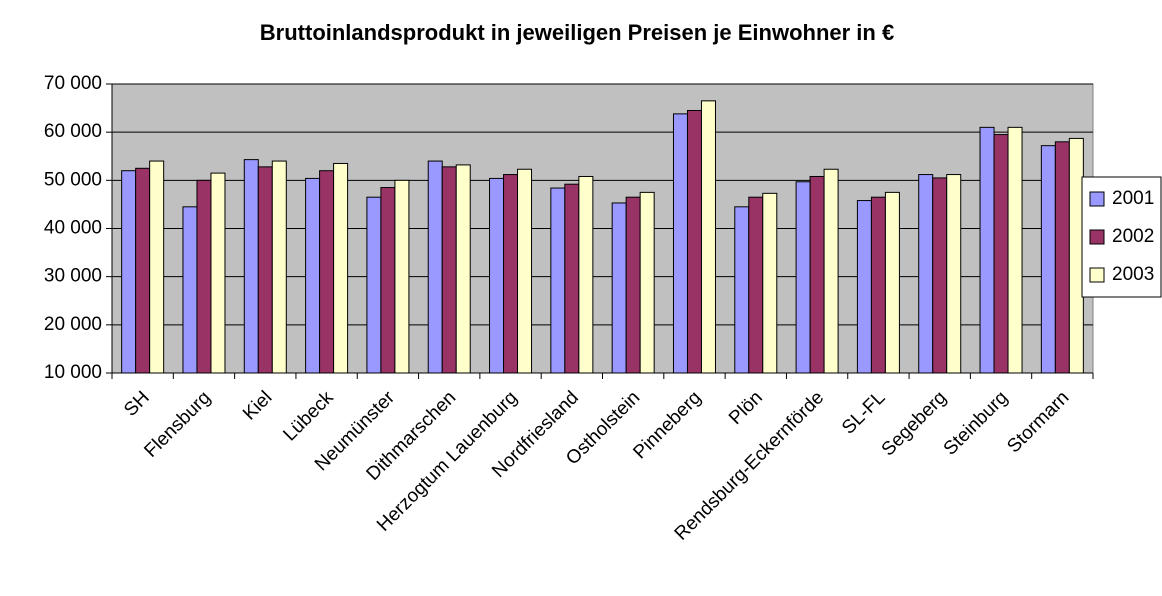 Image resolution: width=1162 pixels, height=596 pixels. Describe the element at coordinates (667, 425) in the screenshot. I see `x-tick-label: Pinneberg` at that location.